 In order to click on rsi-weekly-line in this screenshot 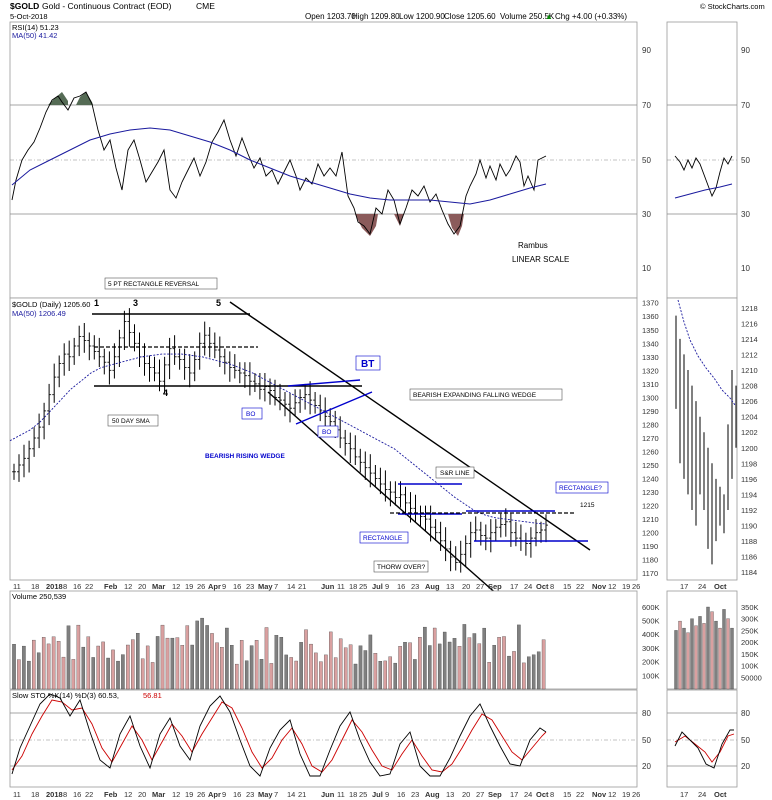, I will do `click(703, 176)`.